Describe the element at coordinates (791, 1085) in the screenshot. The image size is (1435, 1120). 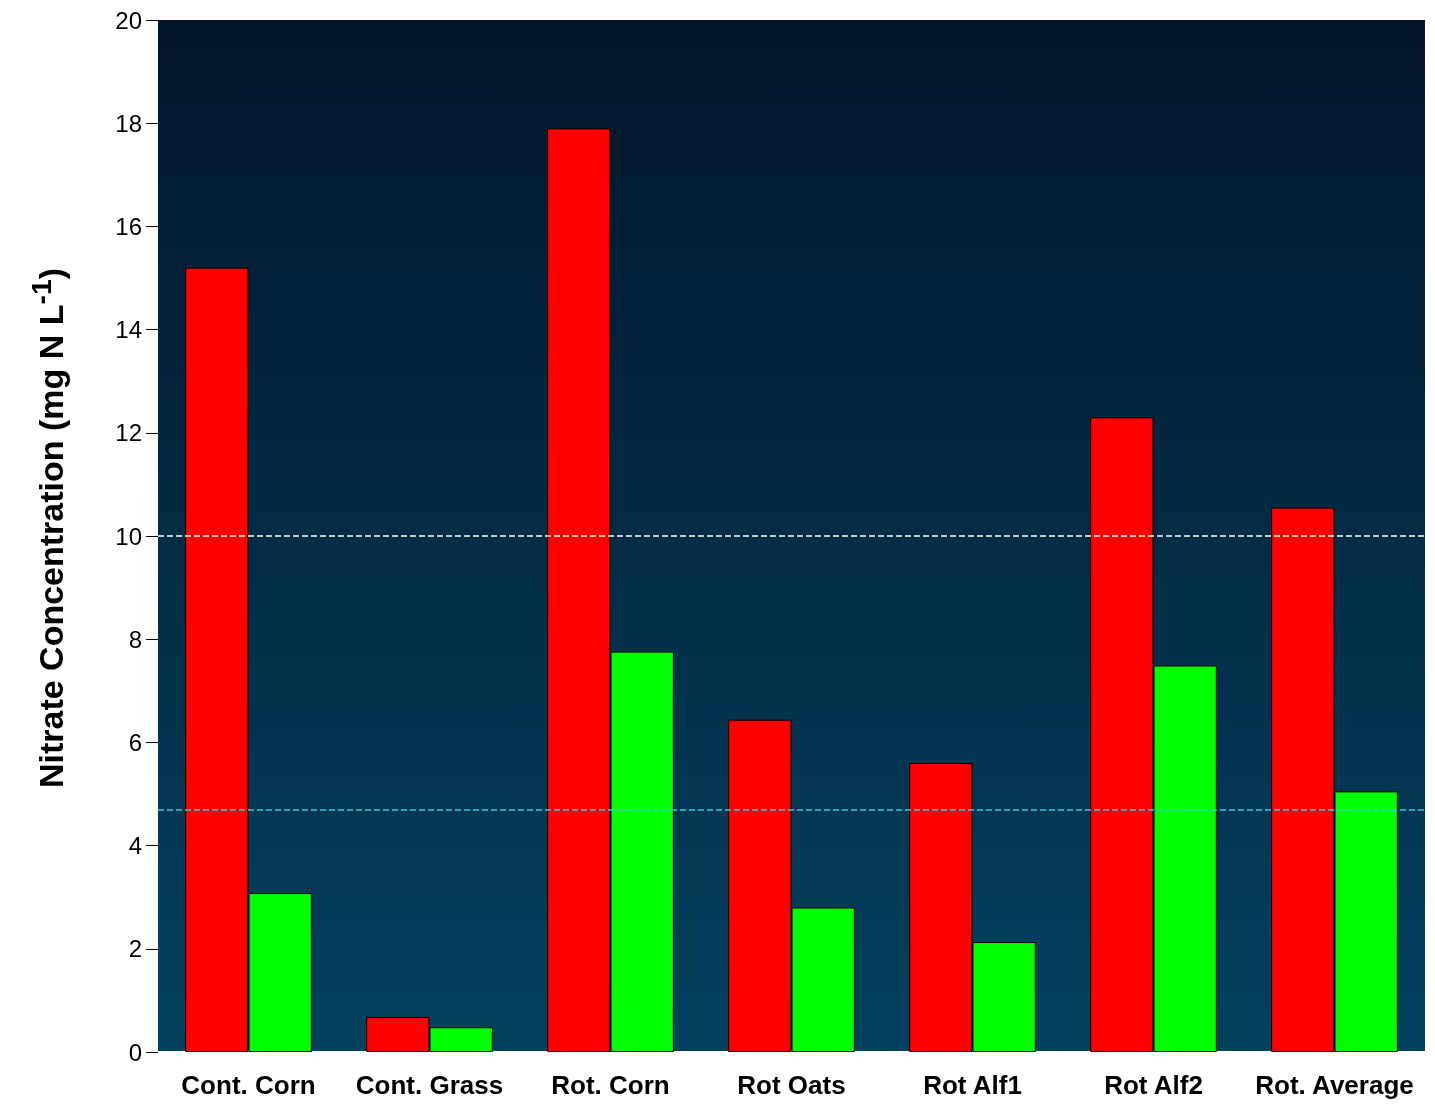
I see `x-tick-label: Rot Oats` at that location.